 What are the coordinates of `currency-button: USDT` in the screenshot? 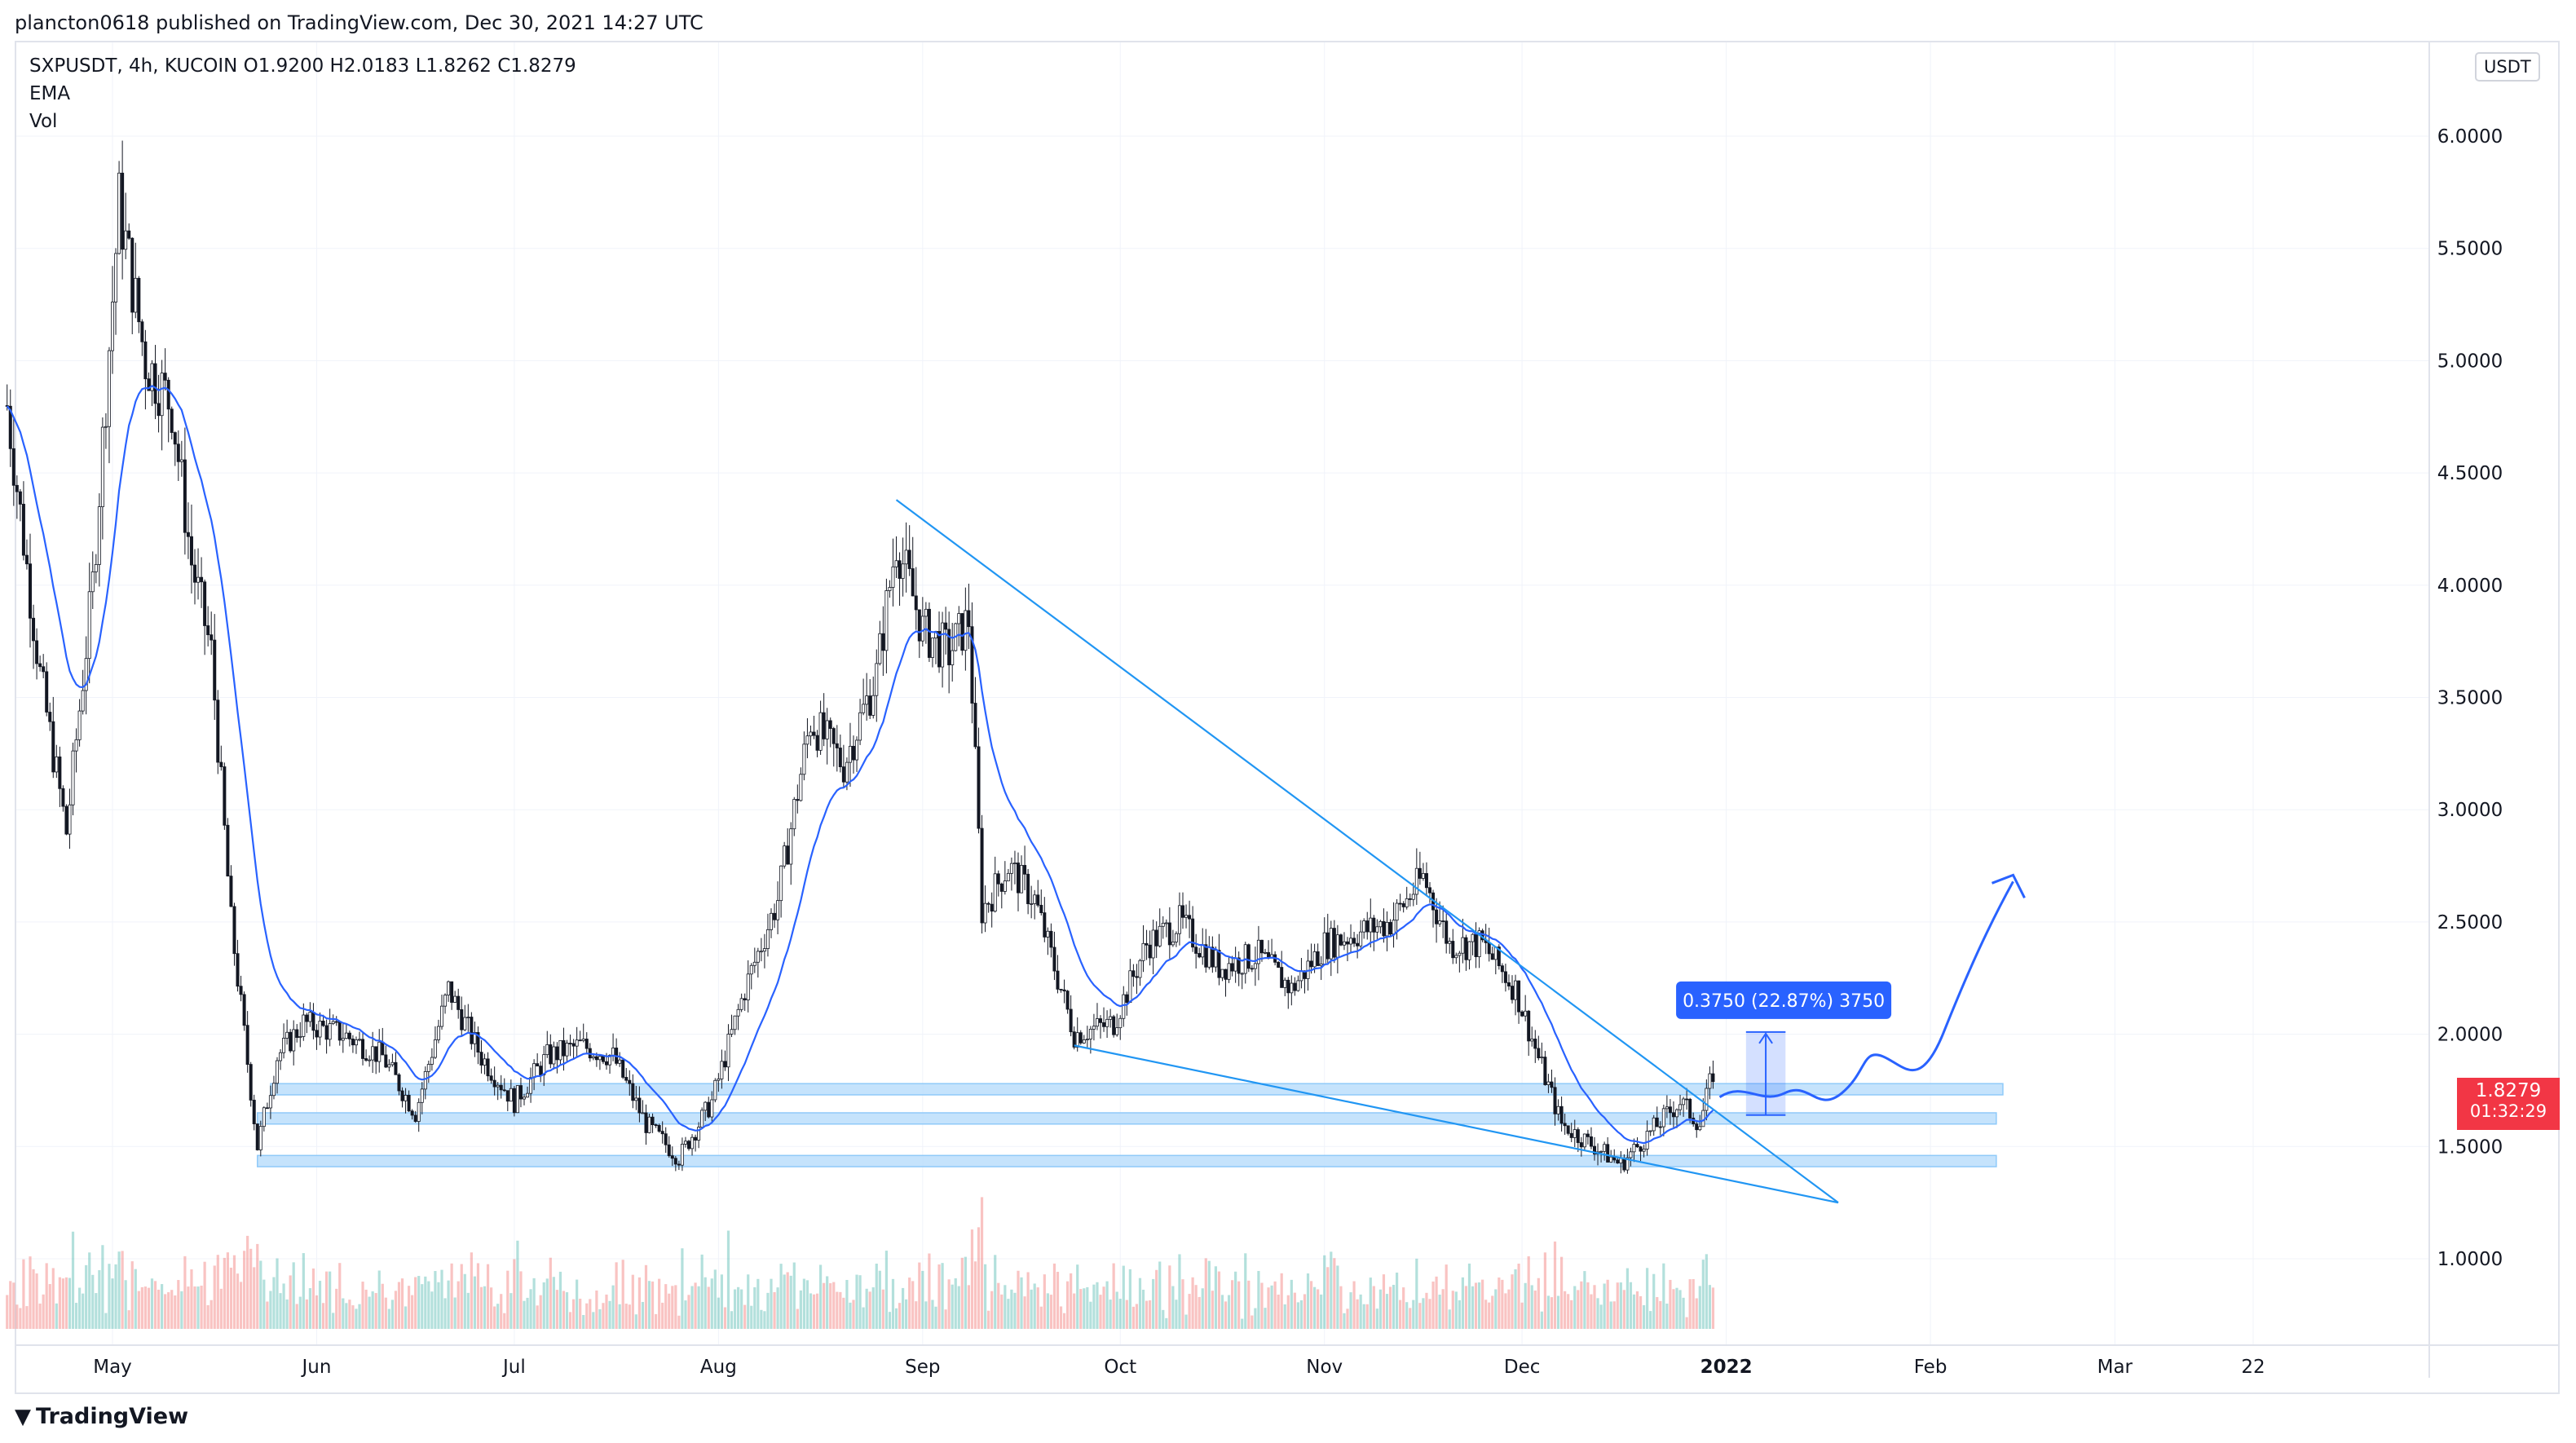 It's located at (2507, 67).